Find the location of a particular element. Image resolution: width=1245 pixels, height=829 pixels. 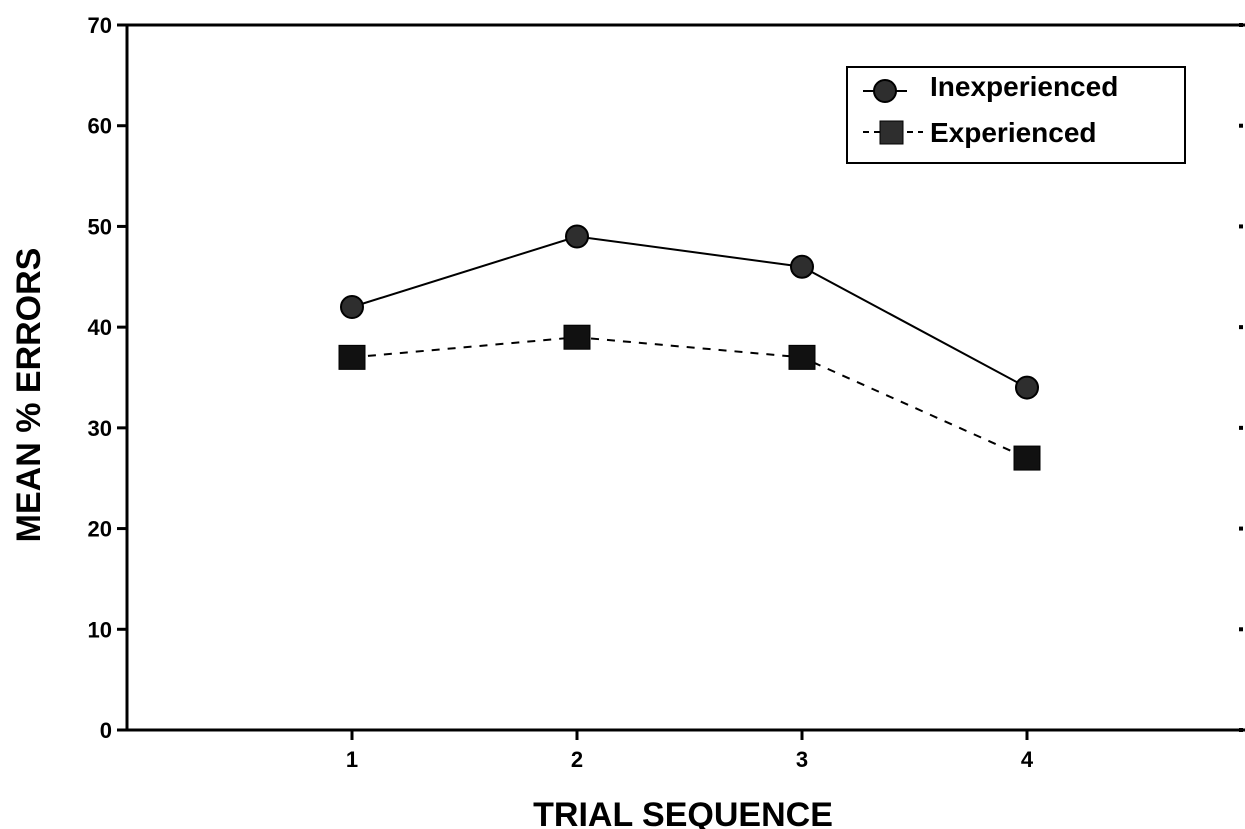

y-axis-title: MEAN % ERRORS is located at coordinates (29, 395).